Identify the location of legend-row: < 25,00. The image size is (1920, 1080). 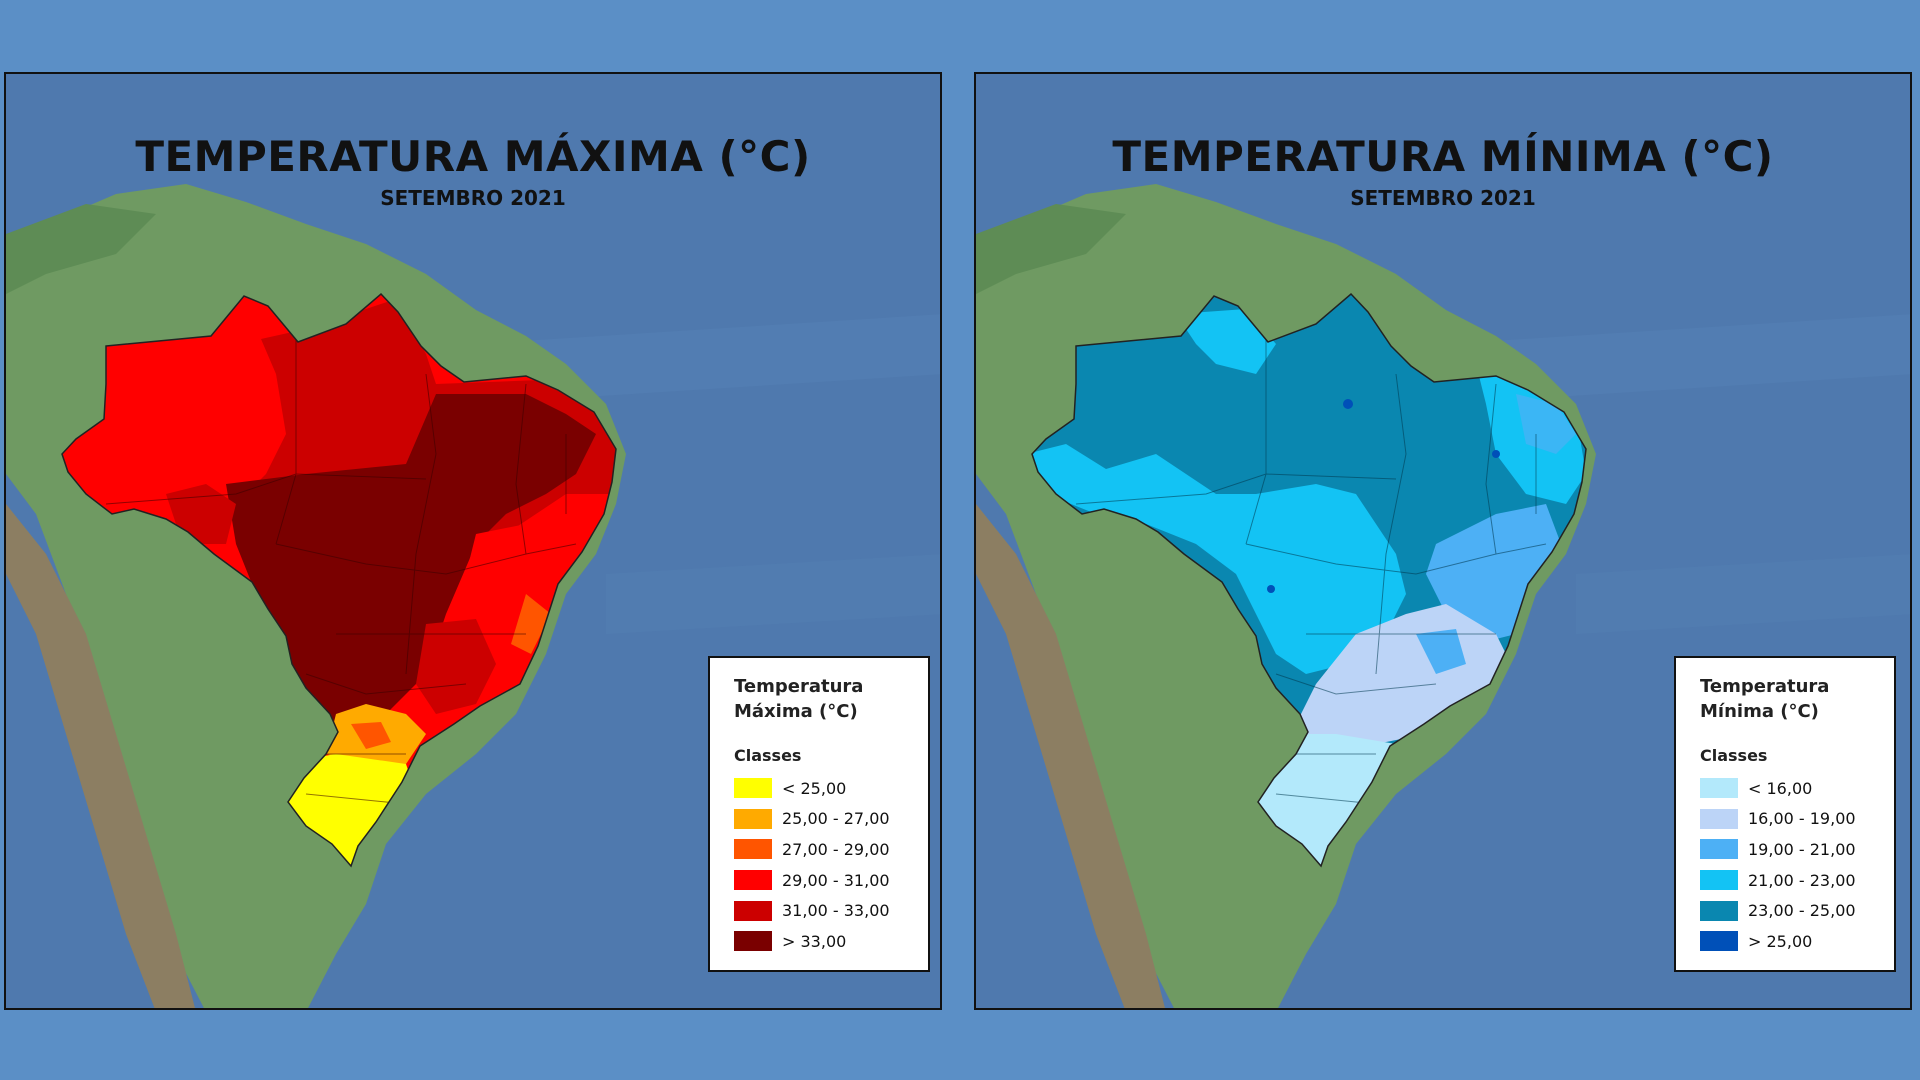
(823, 788).